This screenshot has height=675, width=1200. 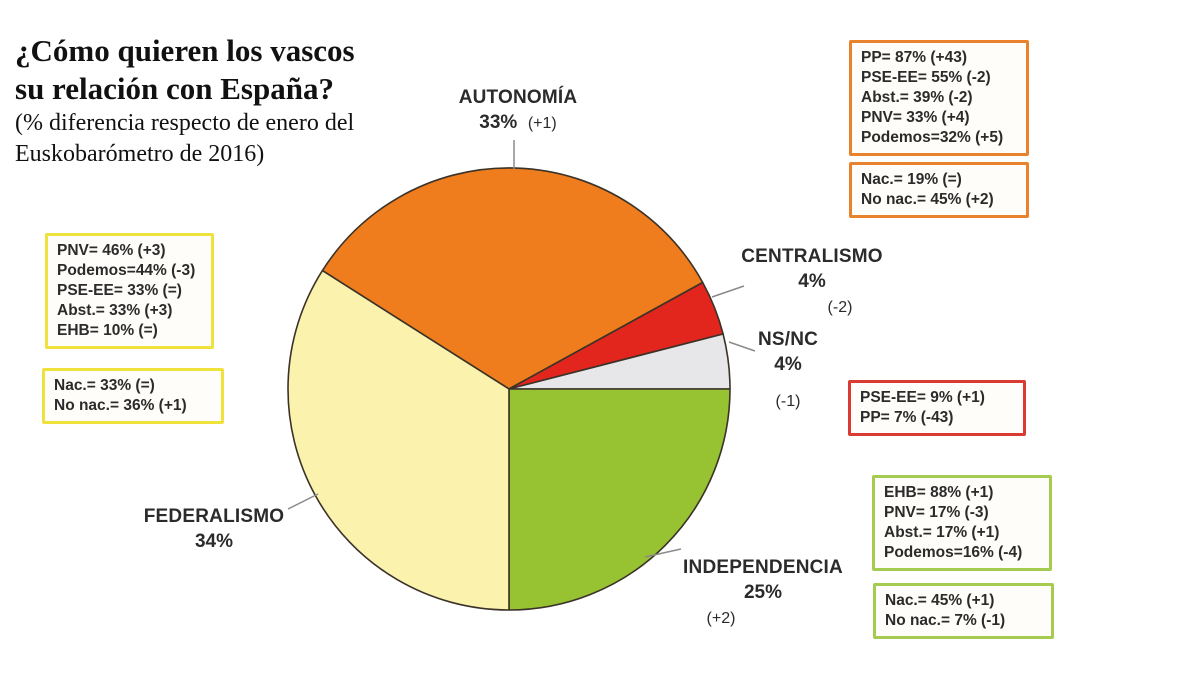 I want to click on slice-label-autonomia: AUTONOMÍA 33% (+1), so click(x=518, y=111).